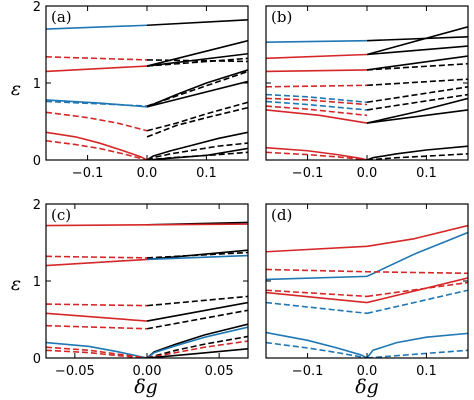 The image size is (474, 400). I want to click on panel-label: (b), so click(281, 17).